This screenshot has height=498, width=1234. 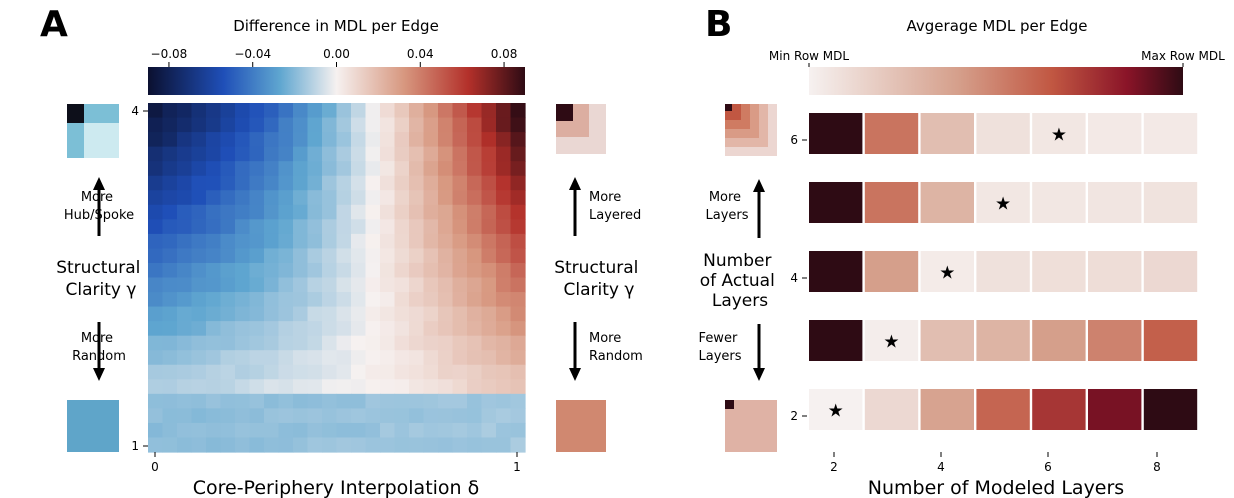 I want to click on panel-a-y-tick: 1, so click(x=135, y=446).